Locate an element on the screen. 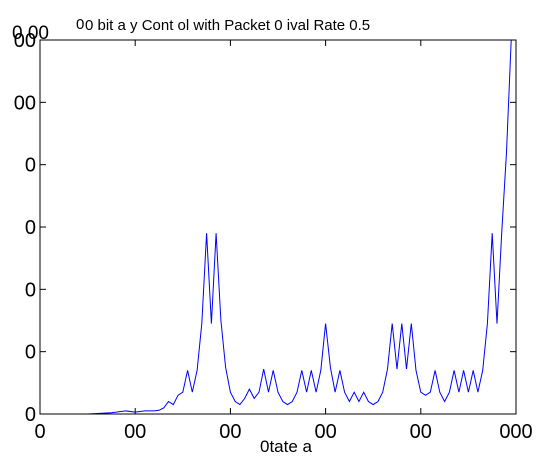 The width and height of the screenshot is (543, 458). x-tick-label: 0 is located at coordinates (39, 432).